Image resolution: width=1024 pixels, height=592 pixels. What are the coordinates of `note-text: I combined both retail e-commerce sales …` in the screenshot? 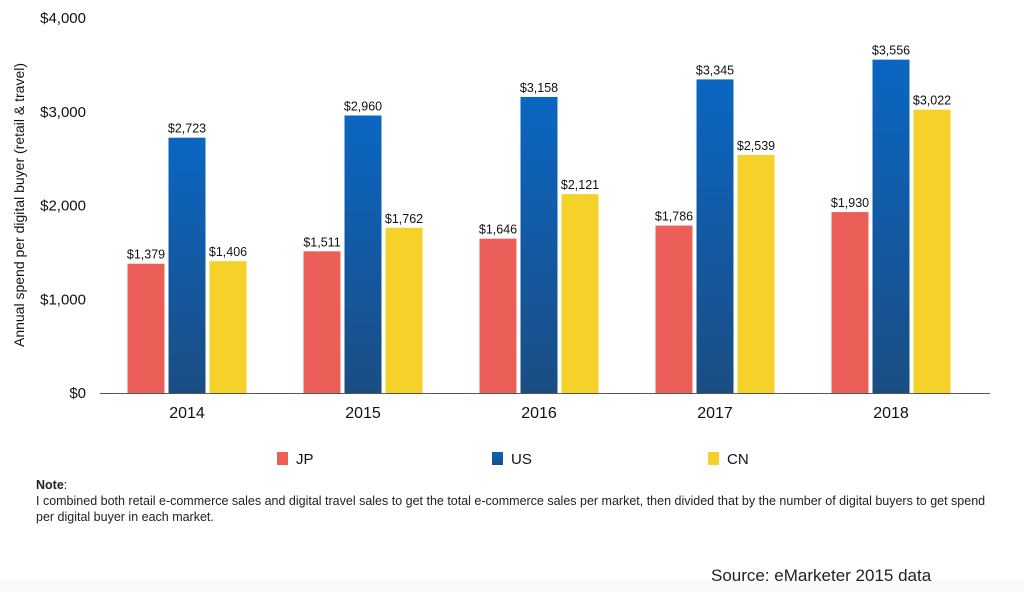 It's located at (511, 509).